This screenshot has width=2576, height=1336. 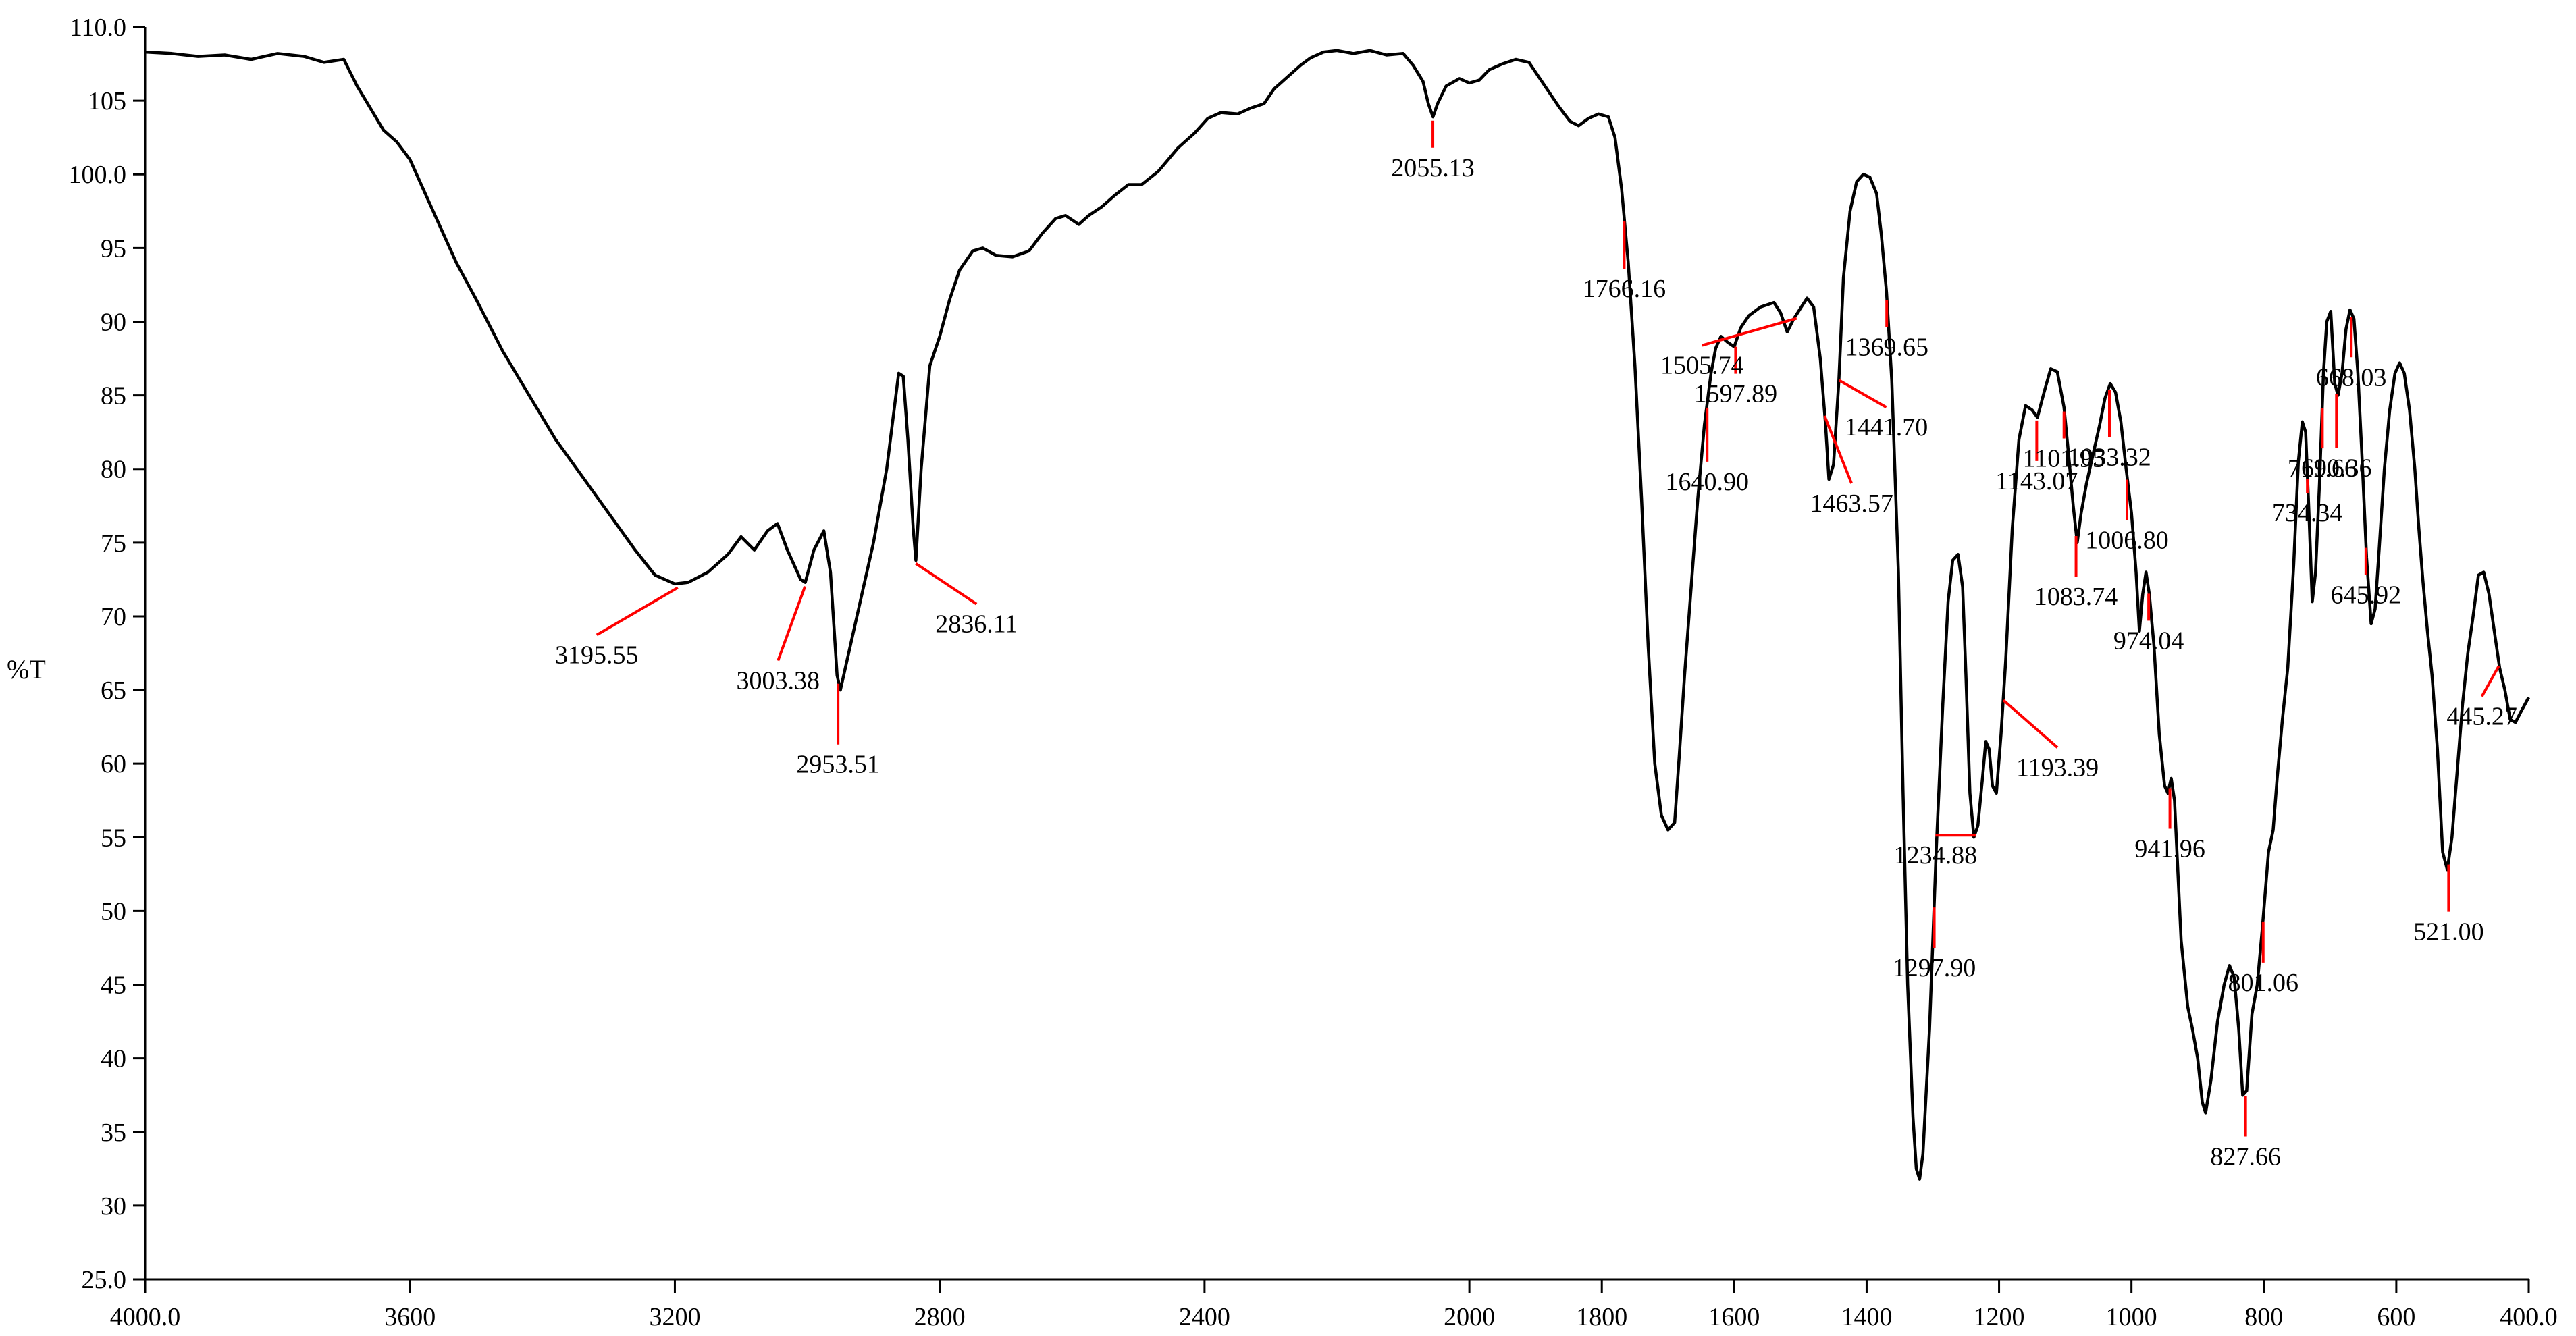 What do you see at coordinates (1601, 1317) in the screenshot?
I see `x-tick-label: 1800` at bounding box center [1601, 1317].